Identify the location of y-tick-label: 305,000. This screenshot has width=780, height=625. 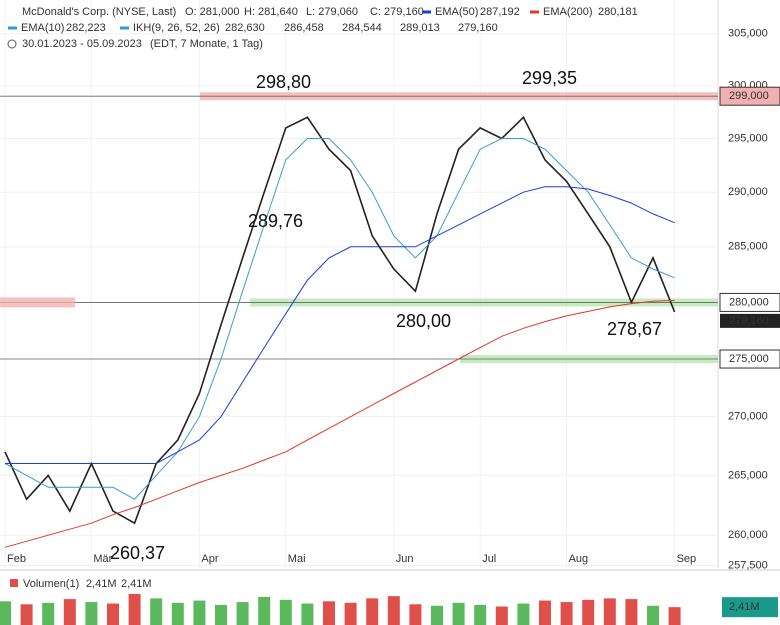
(748, 34).